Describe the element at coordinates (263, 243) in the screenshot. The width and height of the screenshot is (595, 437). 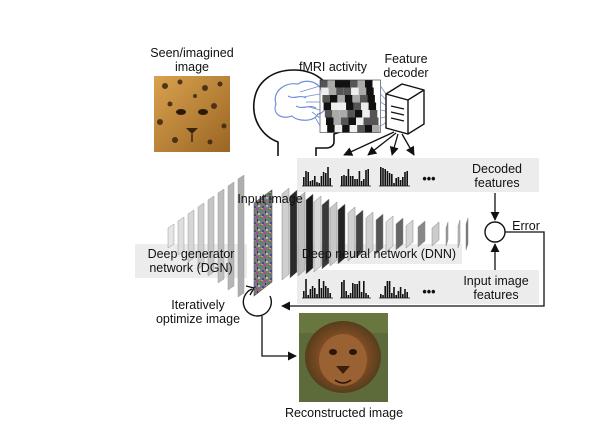
I see `input-image-noise` at that location.